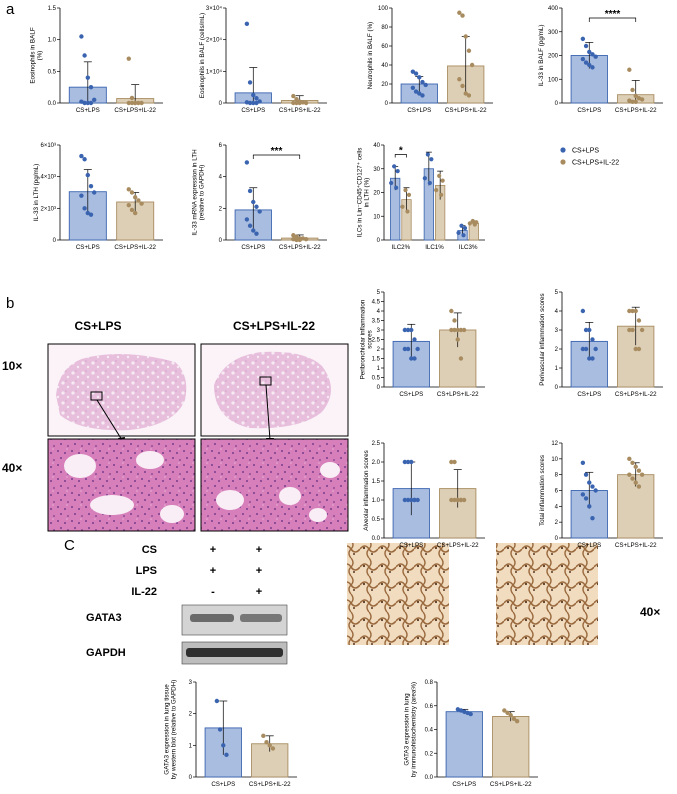 The width and height of the screenshot is (677, 794). What do you see at coordinates (468, 247) in the screenshot?
I see `x-tick-label: ILC3%` at bounding box center [468, 247].